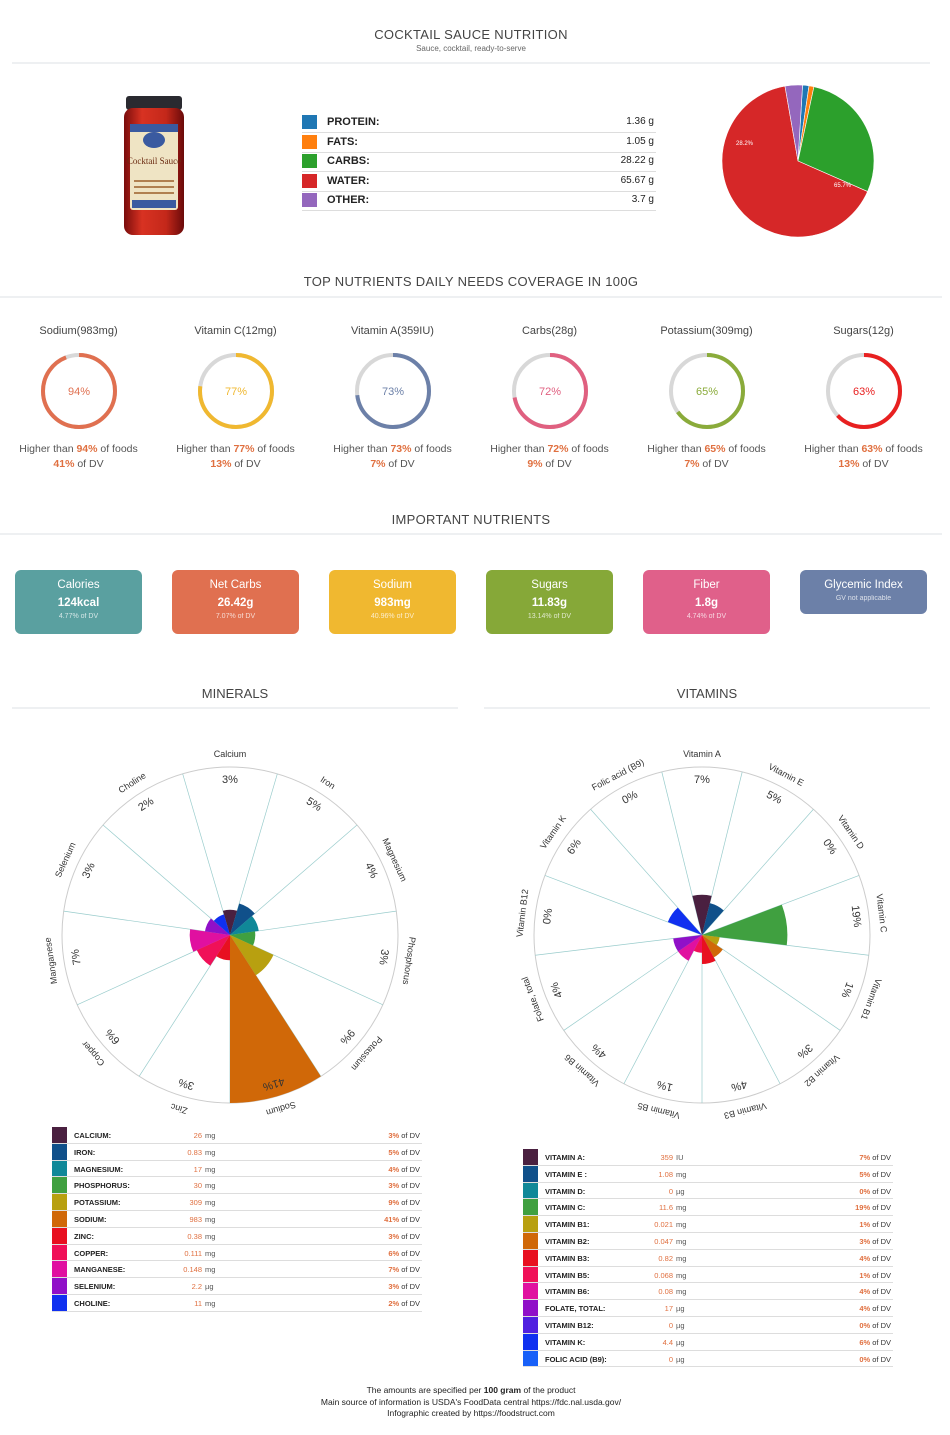  I want to click on coverage-higher-text: Higher than 94% of foods, so click(78, 449).